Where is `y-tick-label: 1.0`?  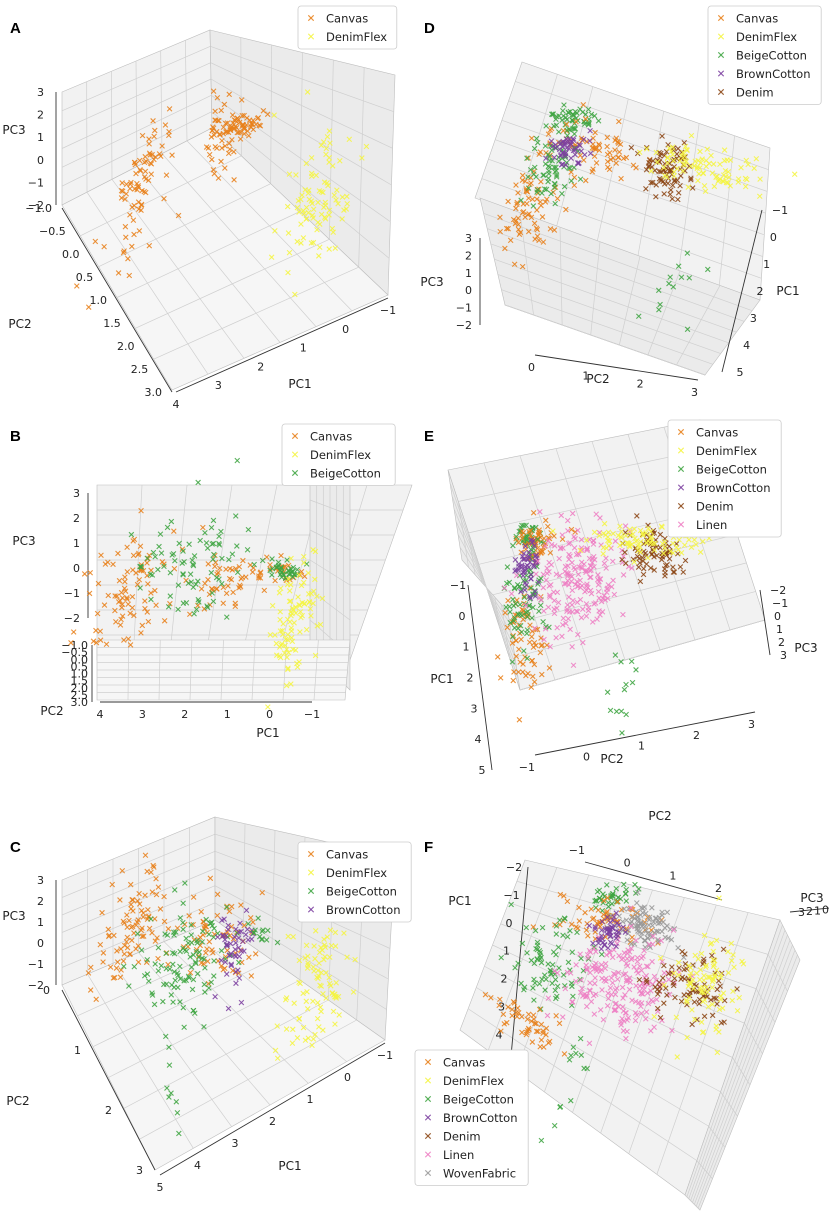
y-tick-label: 1.0 is located at coordinates (99, 300).